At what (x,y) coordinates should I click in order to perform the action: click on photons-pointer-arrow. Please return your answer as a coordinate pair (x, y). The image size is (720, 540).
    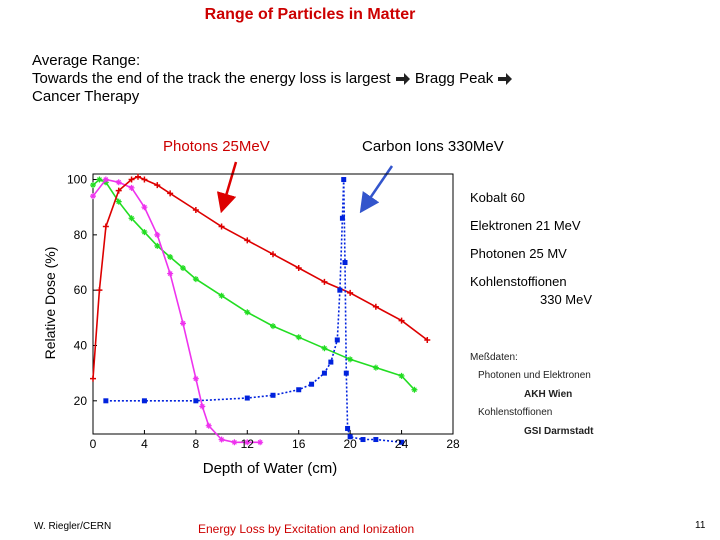
    Looking at the image, I should click on (227, 187).